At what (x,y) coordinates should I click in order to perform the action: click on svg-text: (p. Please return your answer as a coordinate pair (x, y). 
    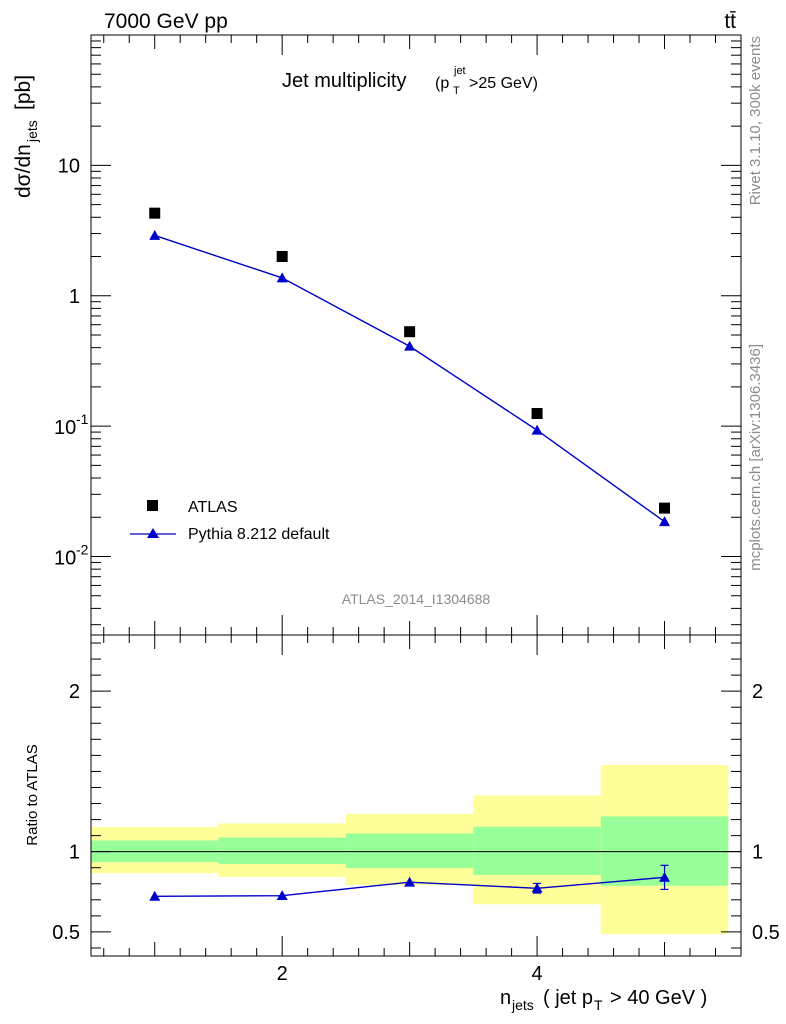
    Looking at the image, I should click on (442, 83).